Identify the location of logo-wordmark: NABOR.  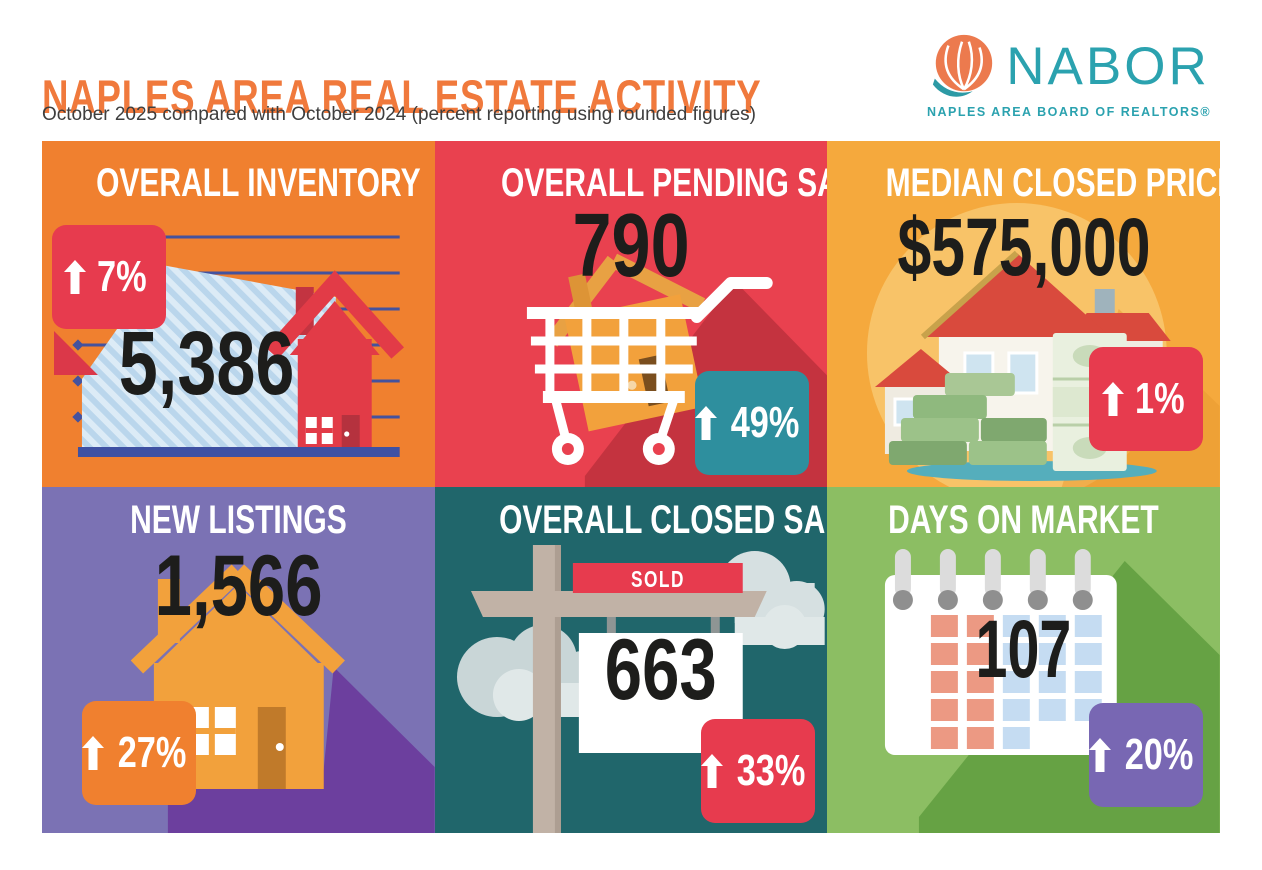
(1108, 66).